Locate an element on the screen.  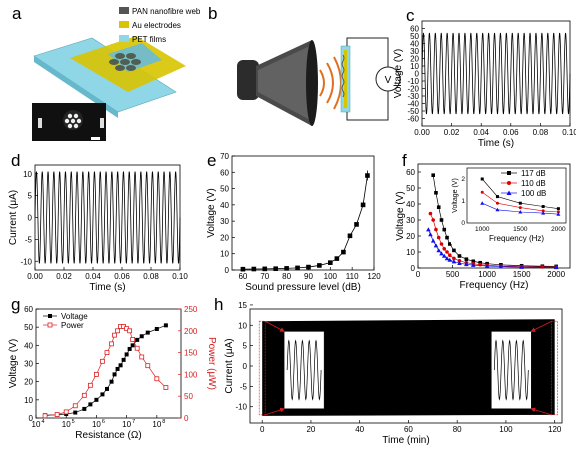
f-ytick-label: 20 is located at coordinates (410, 236).